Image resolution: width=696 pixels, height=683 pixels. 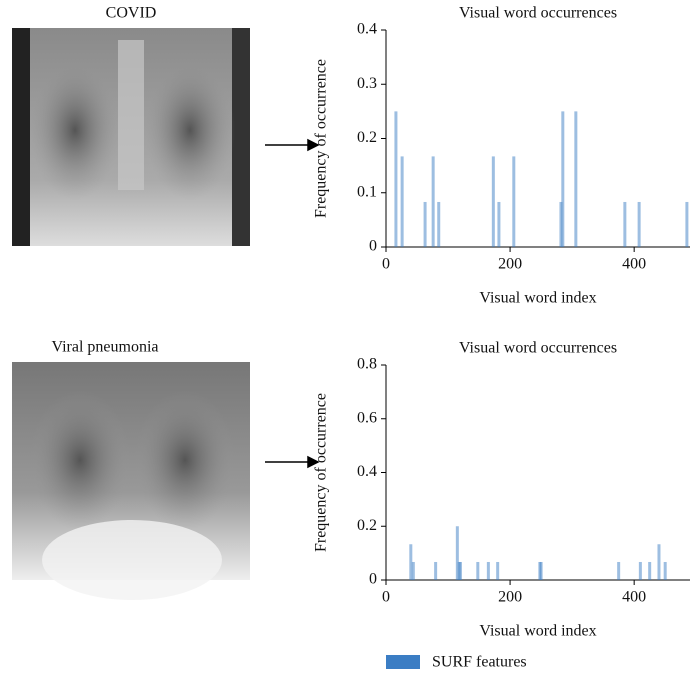 What do you see at coordinates (367, 191) in the screenshot?
I see `y-tick-label: 0.1` at bounding box center [367, 191].